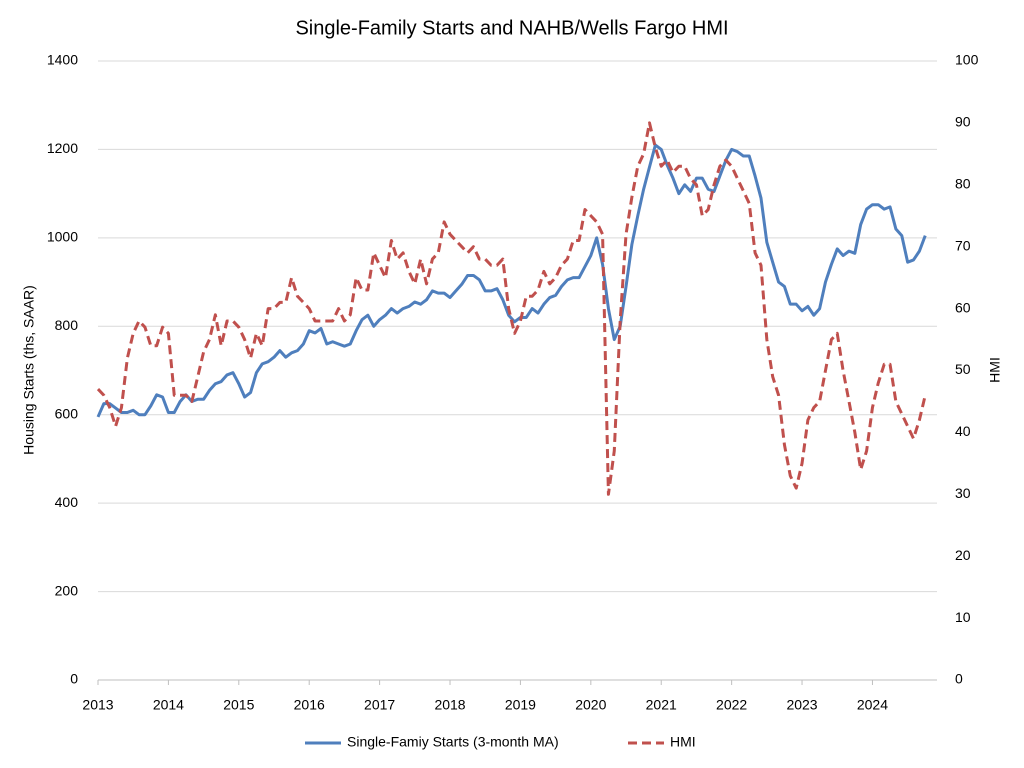  I want to click on x-tick-label: 2013, so click(97, 705).